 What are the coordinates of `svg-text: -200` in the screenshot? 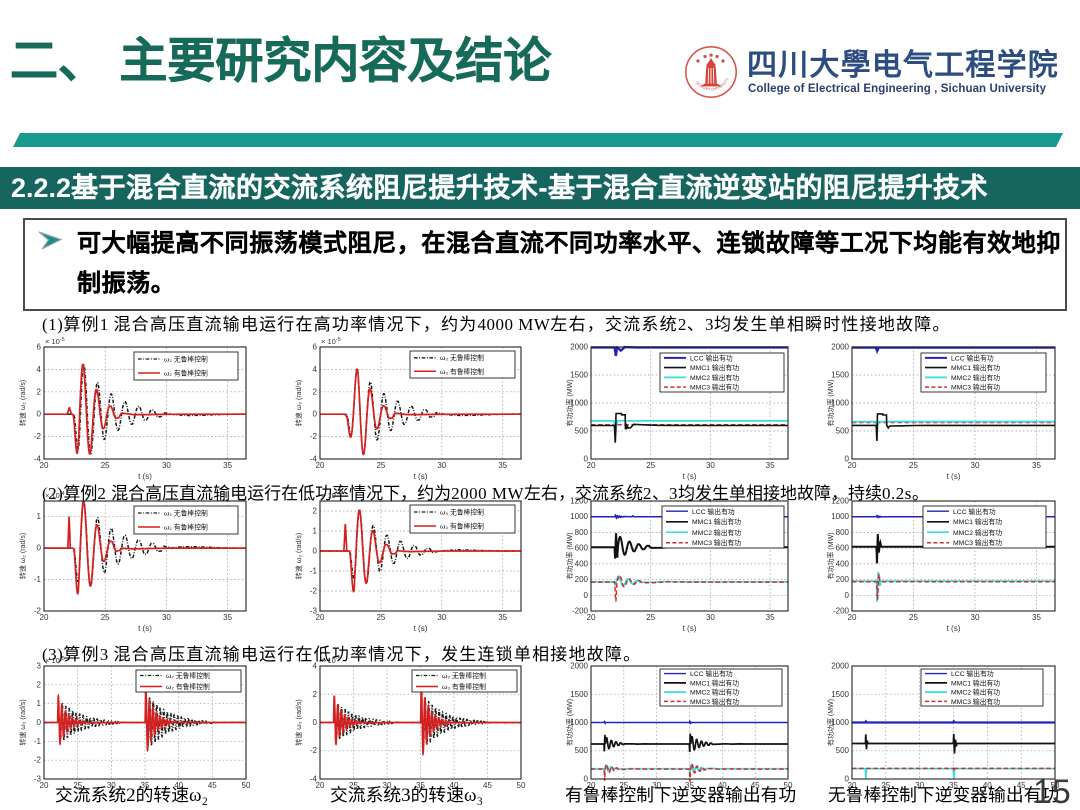 It's located at (841, 611).